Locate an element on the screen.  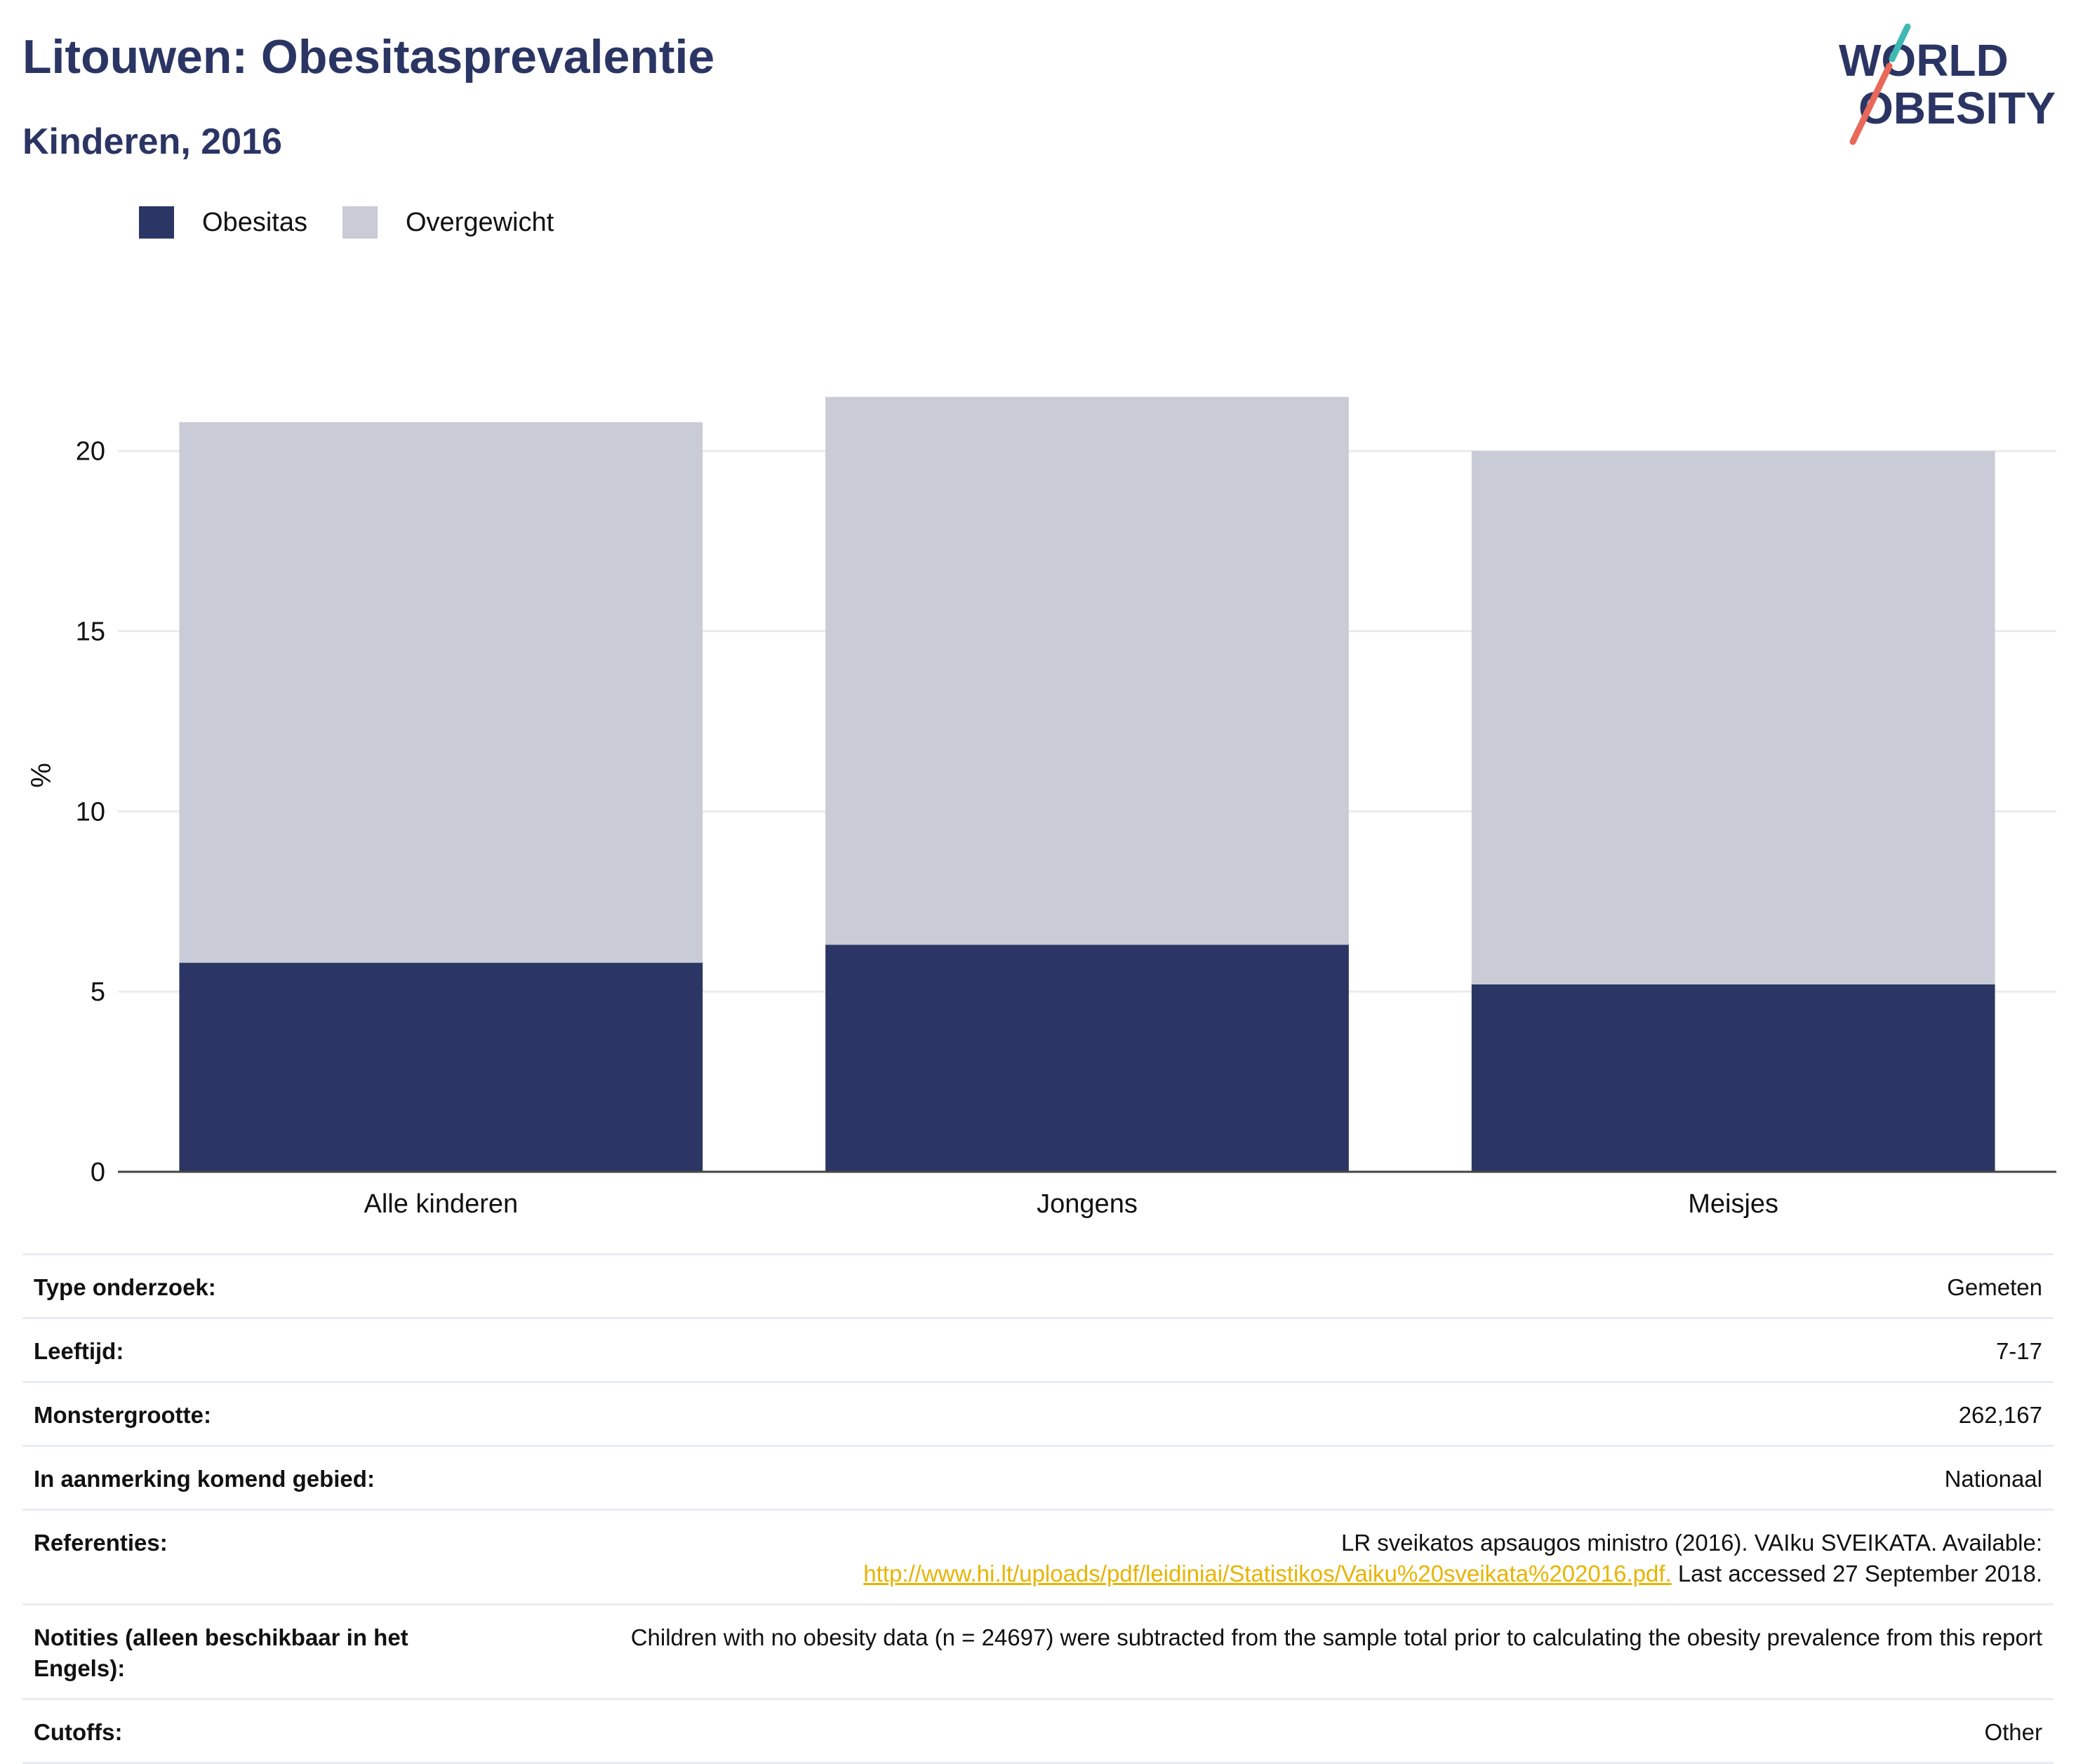
page-subtitle: Kinderen, 2016 is located at coordinates (152, 141).